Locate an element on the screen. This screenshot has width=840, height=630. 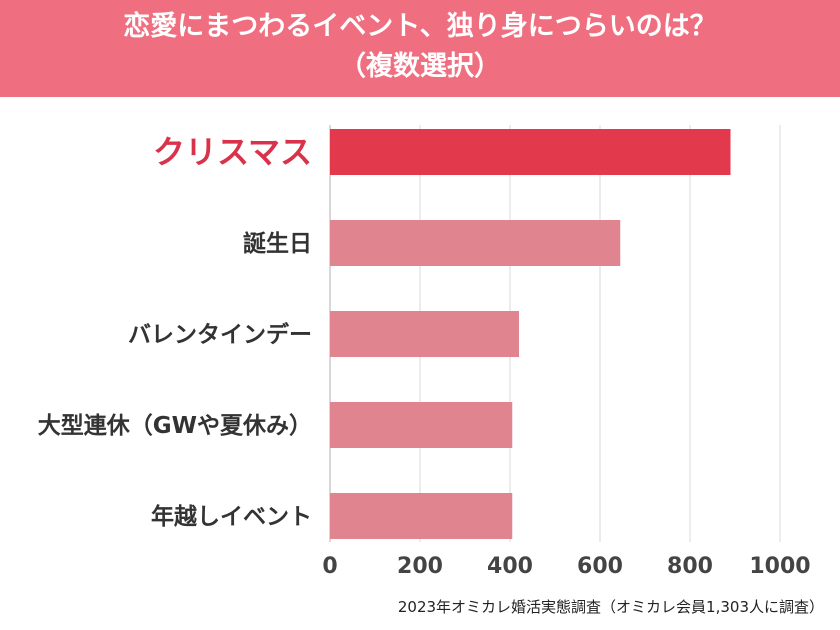
chart-subtitle: （複数選択） is located at coordinates (420, 66).